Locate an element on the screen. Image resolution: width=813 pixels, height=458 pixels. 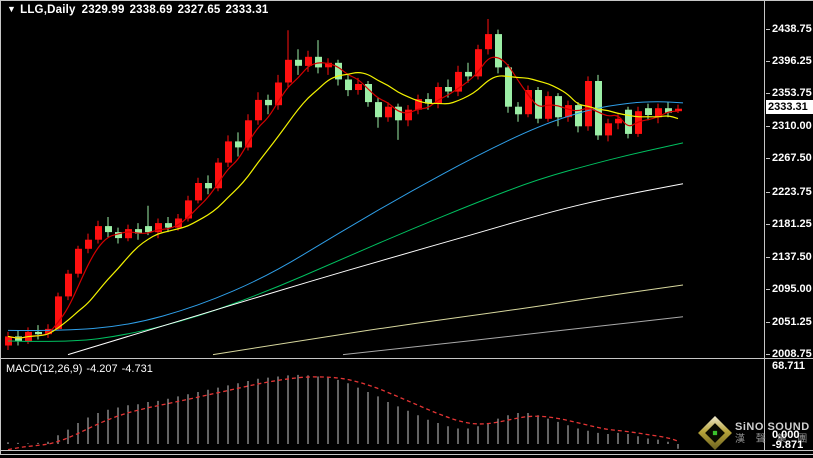
chart-header: ▼ LLG,Daily 2329.99 2338.69 2327.65 2333.31 is located at coordinates (140, 10).